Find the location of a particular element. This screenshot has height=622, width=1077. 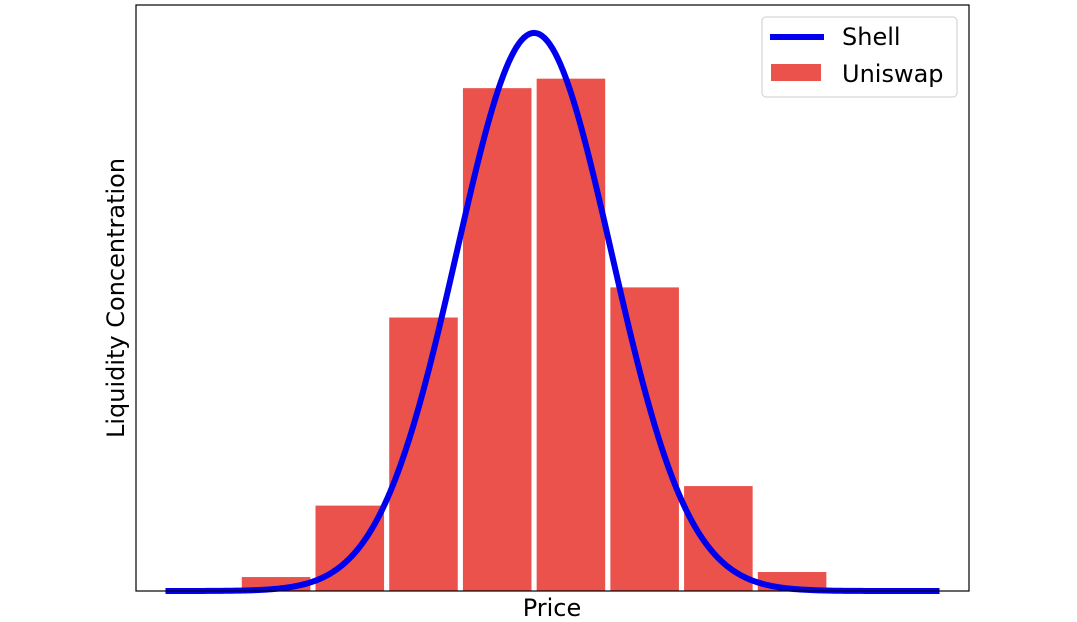

x-axis-label: Price is located at coordinates (552, 608).